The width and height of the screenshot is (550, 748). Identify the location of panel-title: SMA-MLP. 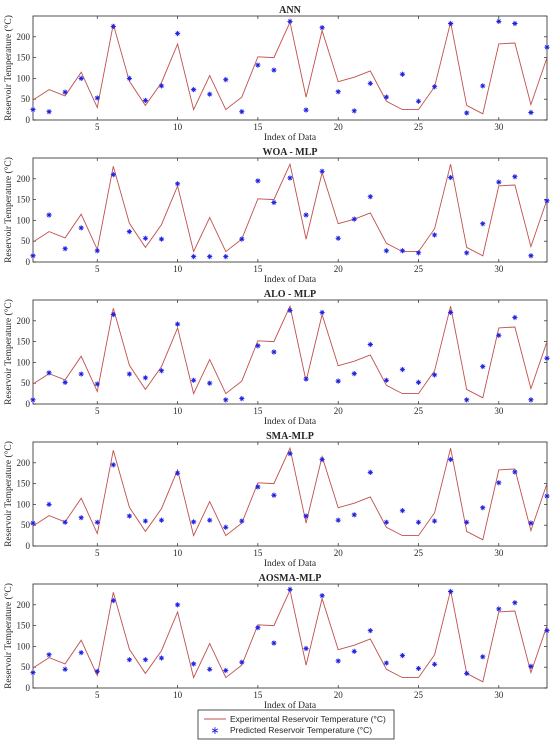
(290, 436).